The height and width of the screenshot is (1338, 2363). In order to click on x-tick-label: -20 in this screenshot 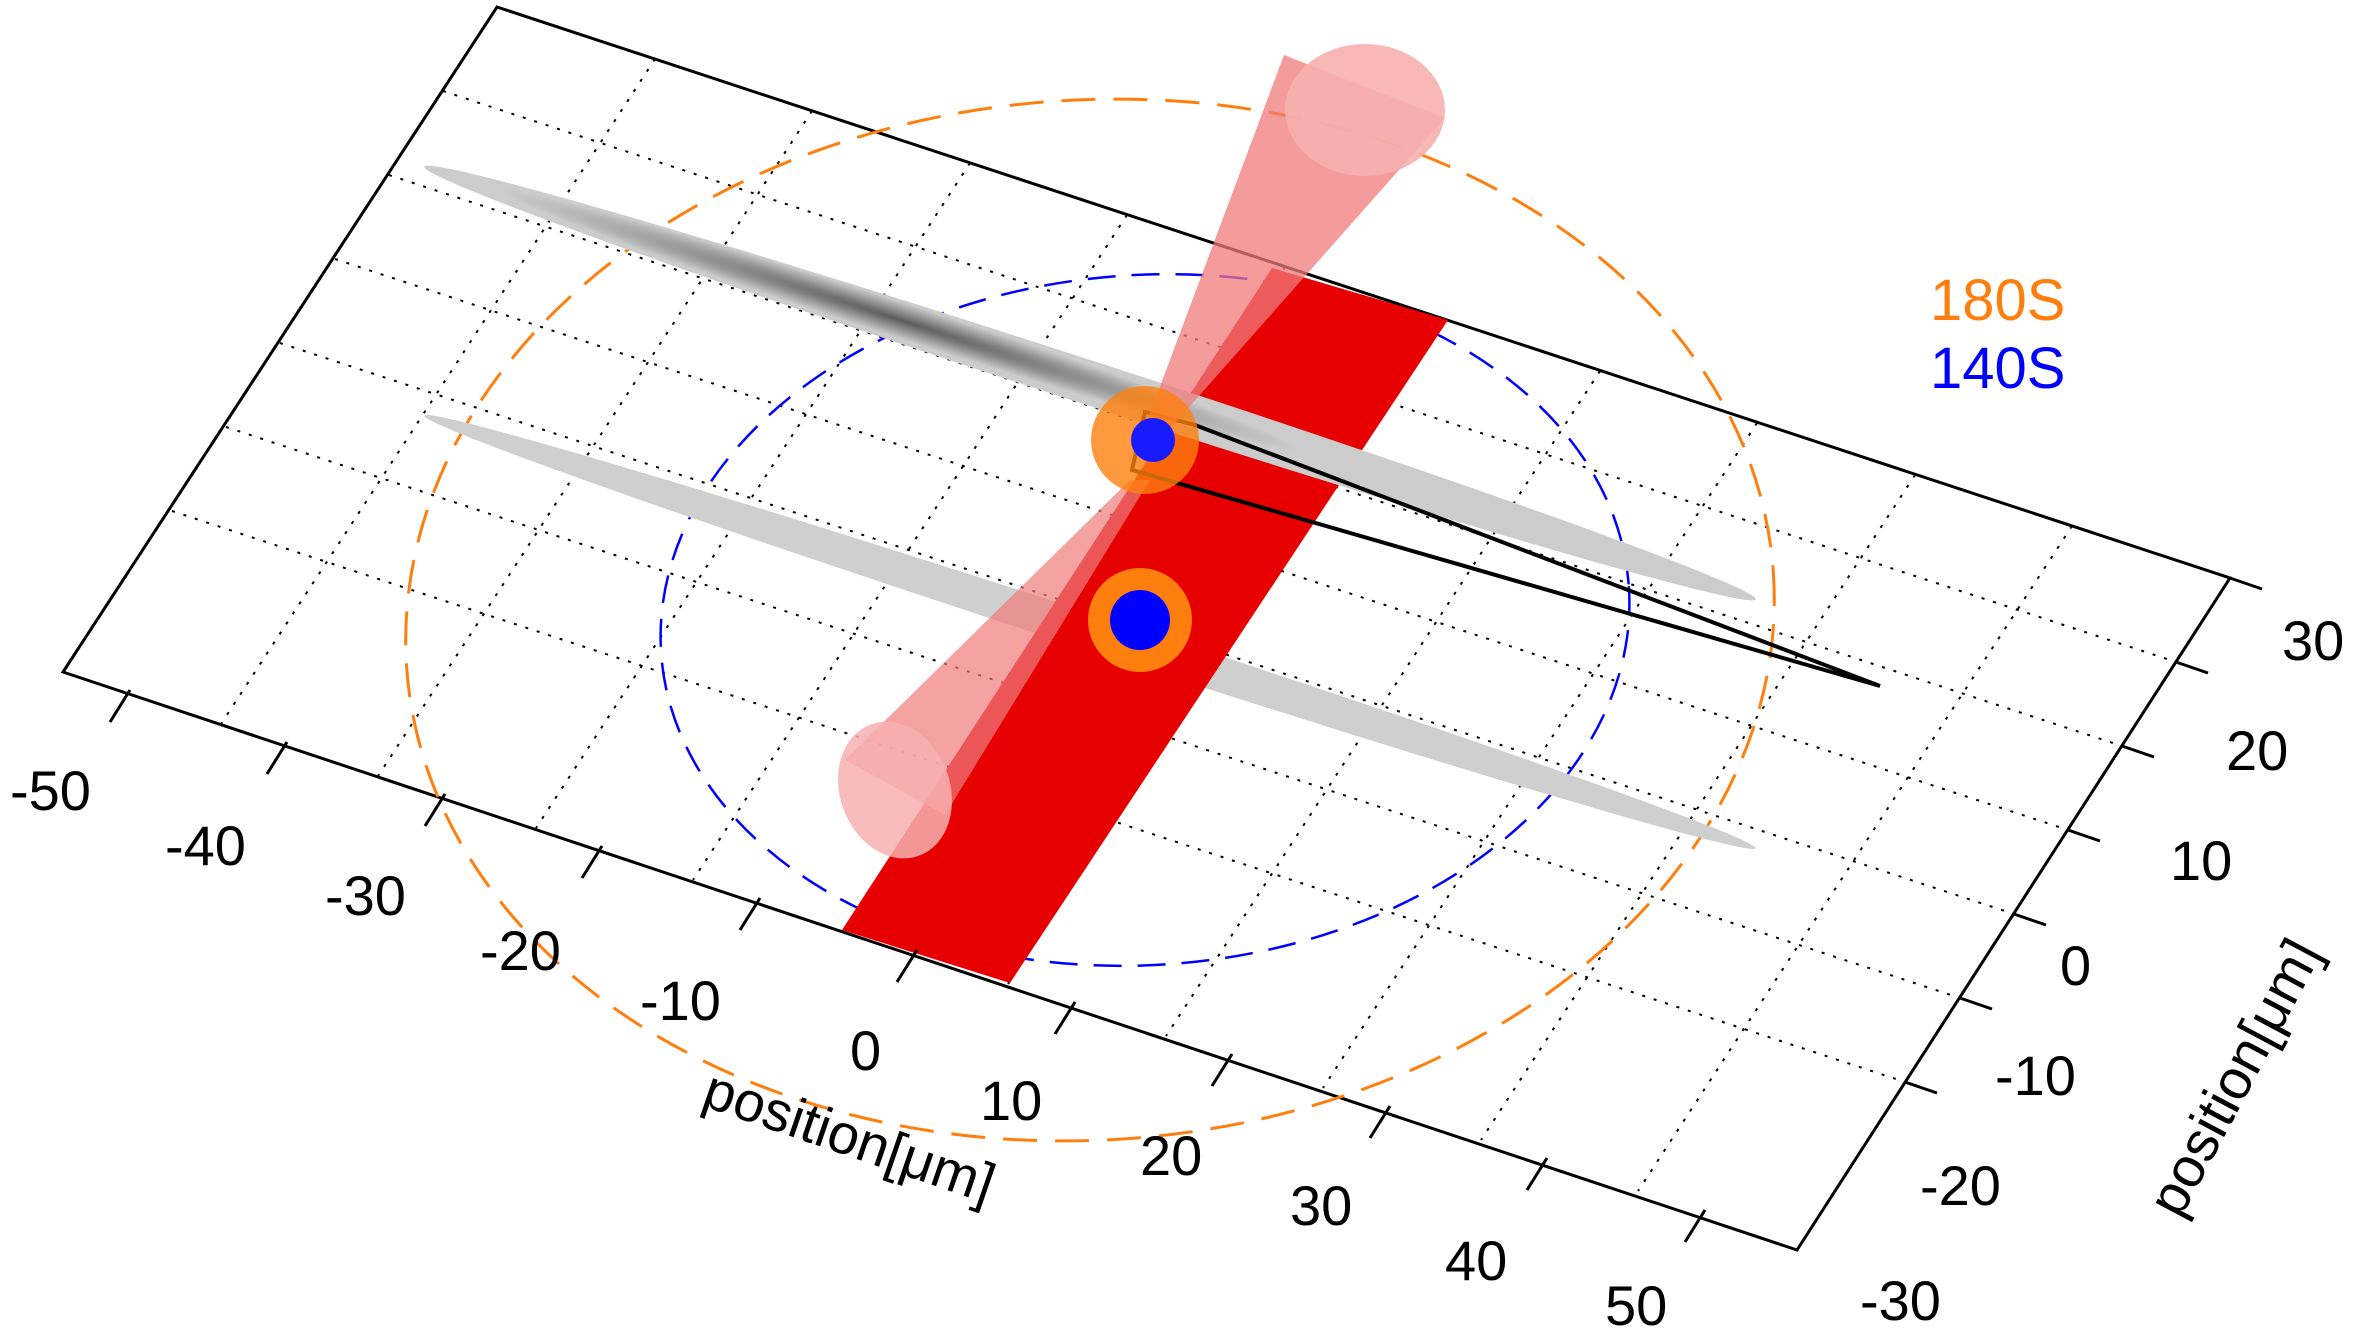, I will do `click(520, 950)`.